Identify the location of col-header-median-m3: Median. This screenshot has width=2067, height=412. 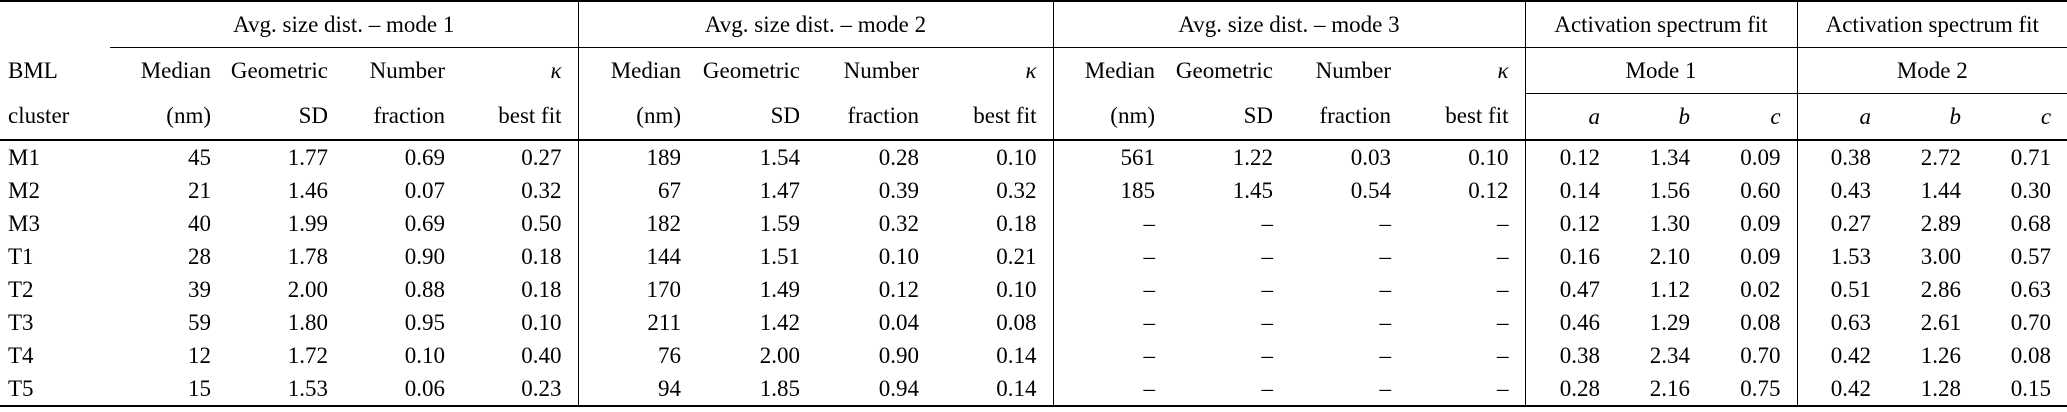
(1111, 70).